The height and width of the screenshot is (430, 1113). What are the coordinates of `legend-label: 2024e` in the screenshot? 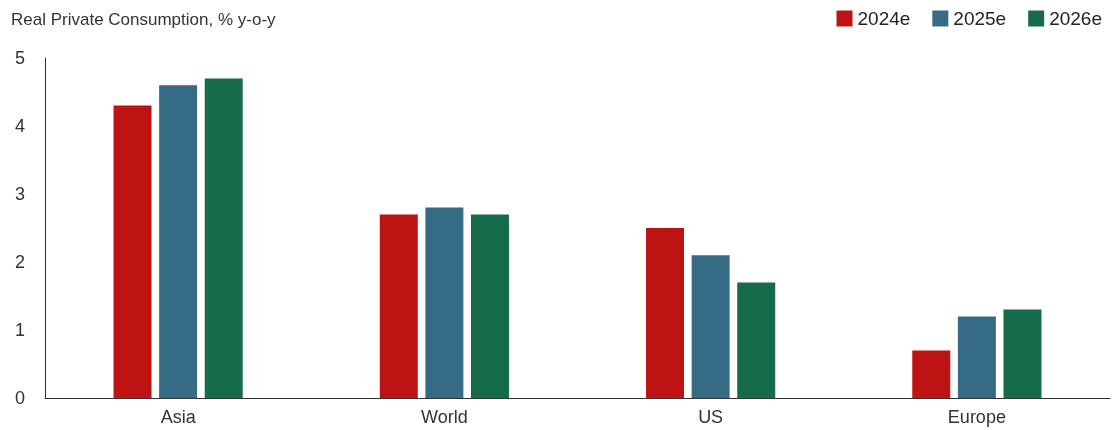 It's located at (884, 18).